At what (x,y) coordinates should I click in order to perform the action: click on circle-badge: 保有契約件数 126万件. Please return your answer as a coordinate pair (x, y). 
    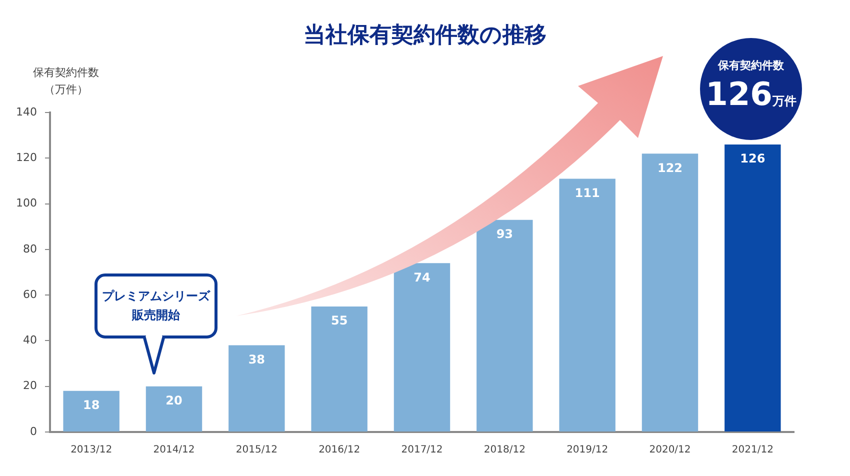
    Looking at the image, I should click on (751, 89).